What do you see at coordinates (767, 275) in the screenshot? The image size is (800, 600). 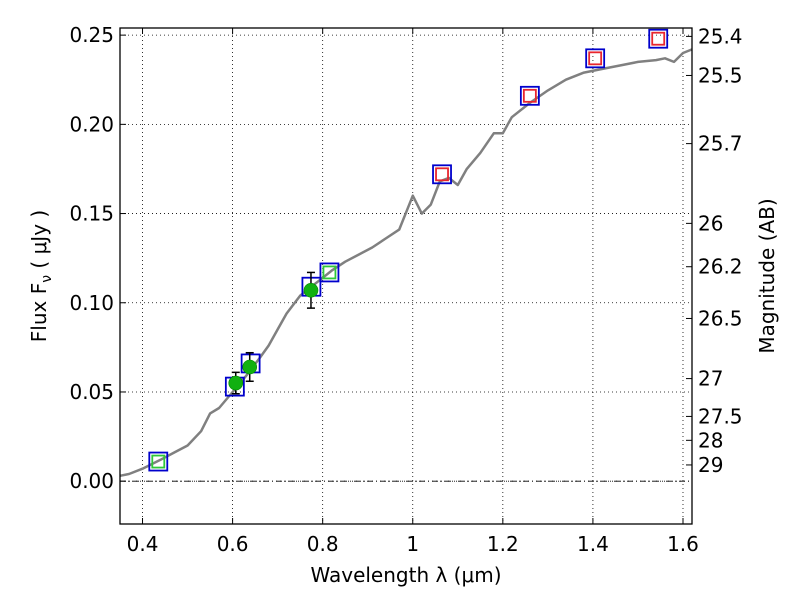 I see `y-axis-label-right: Magnitude (AB)` at bounding box center [767, 275].